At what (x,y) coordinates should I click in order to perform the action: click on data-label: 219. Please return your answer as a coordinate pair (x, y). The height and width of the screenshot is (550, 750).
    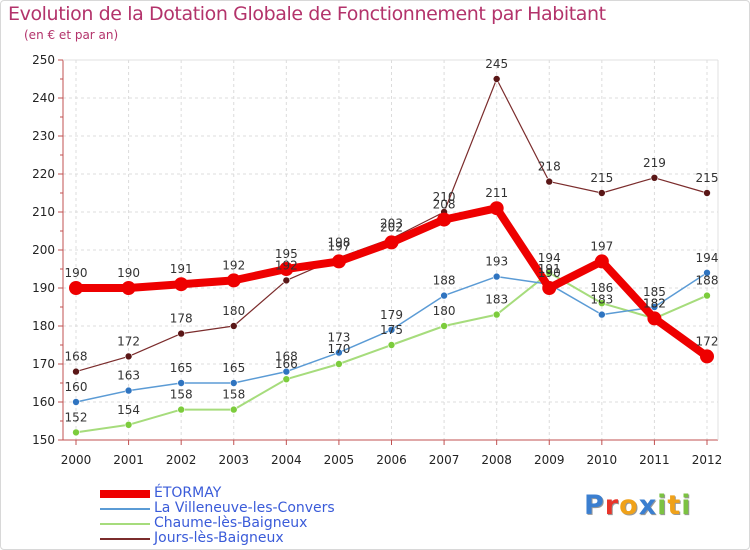
    Looking at the image, I should click on (654, 163).